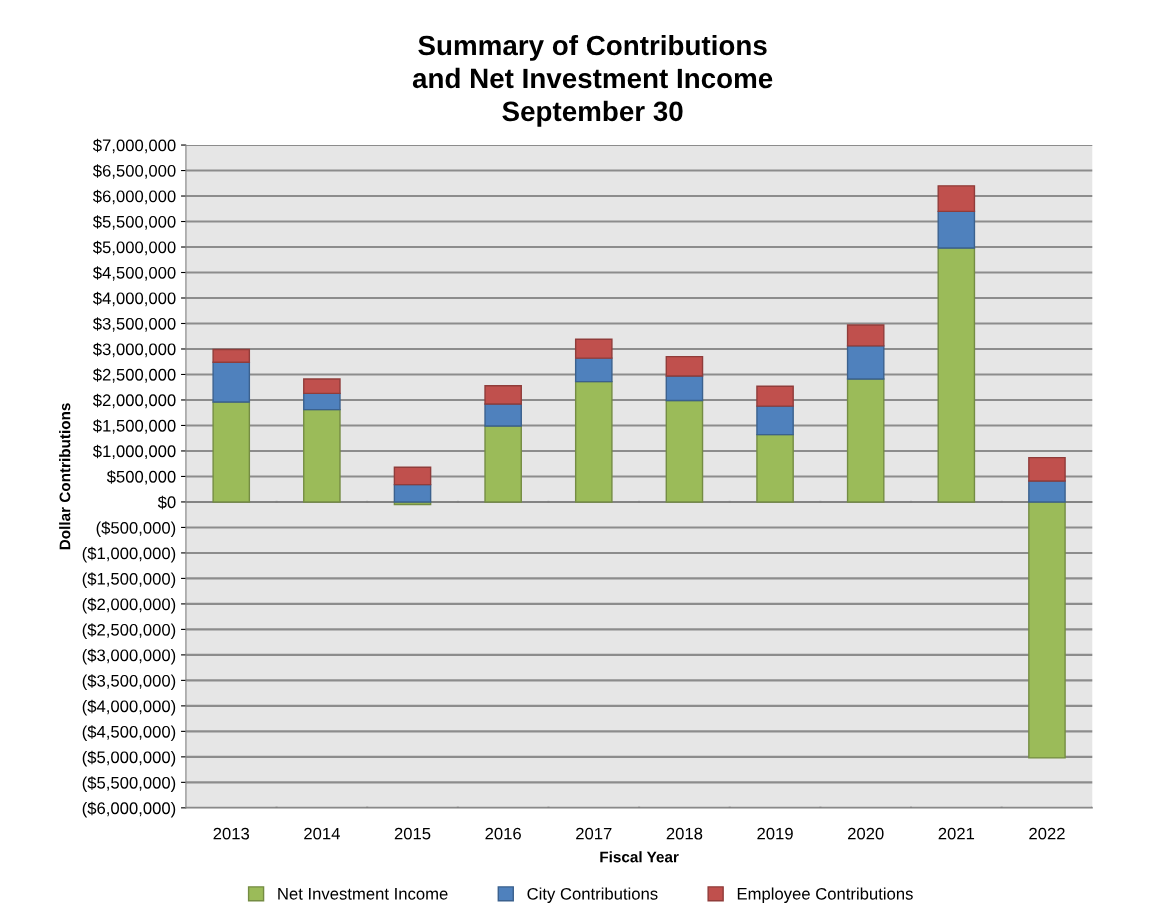  What do you see at coordinates (956, 833) in the screenshot?
I see `x-tick-label: 2021` at bounding box center [956, 833].